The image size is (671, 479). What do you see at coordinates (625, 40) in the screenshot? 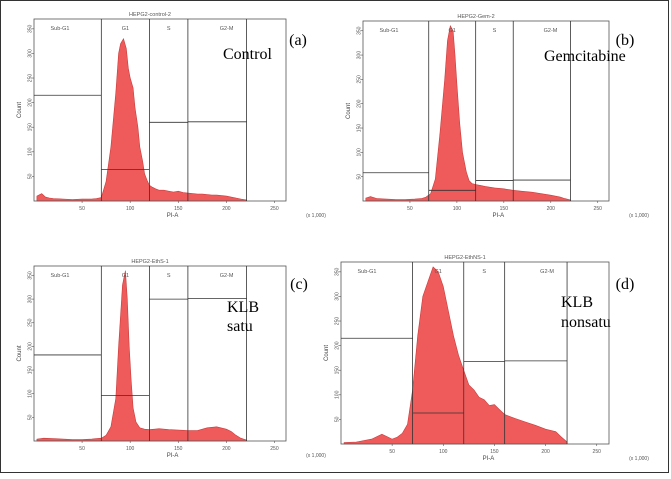
I see `panel-letter: (b)` at bounding box center [625, 40].